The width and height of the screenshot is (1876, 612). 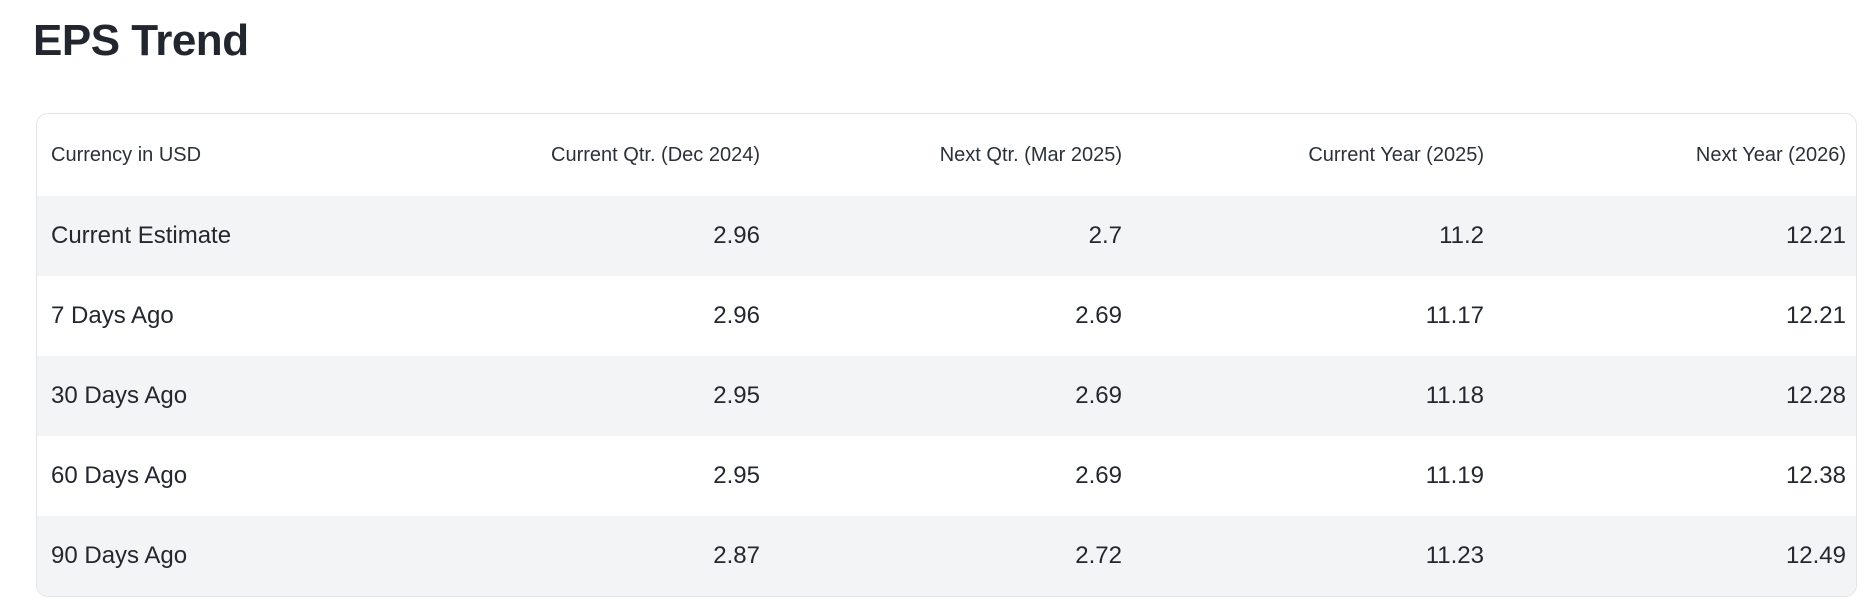 I want to click on cell-value: 11.23, so click(x=1454, y=555).